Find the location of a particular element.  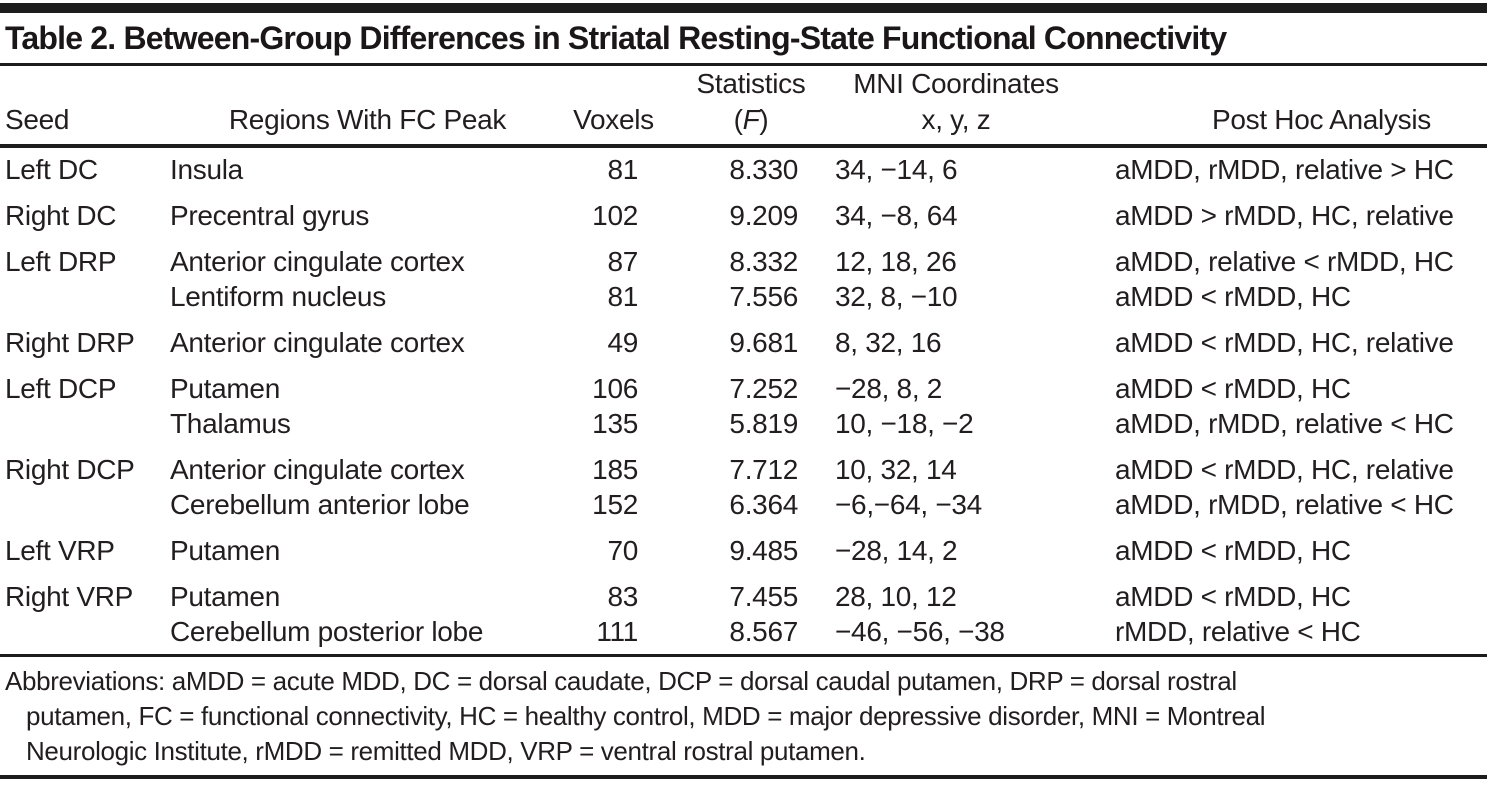

cell-region: Precentral gyrus is located at coordinates (270, 215).